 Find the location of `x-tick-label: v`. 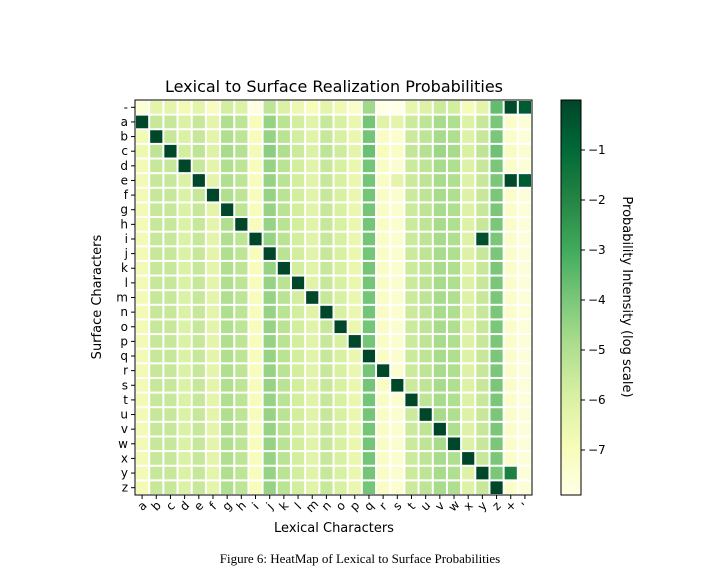

x-tick-label: v is located at coordinates (439, 506).